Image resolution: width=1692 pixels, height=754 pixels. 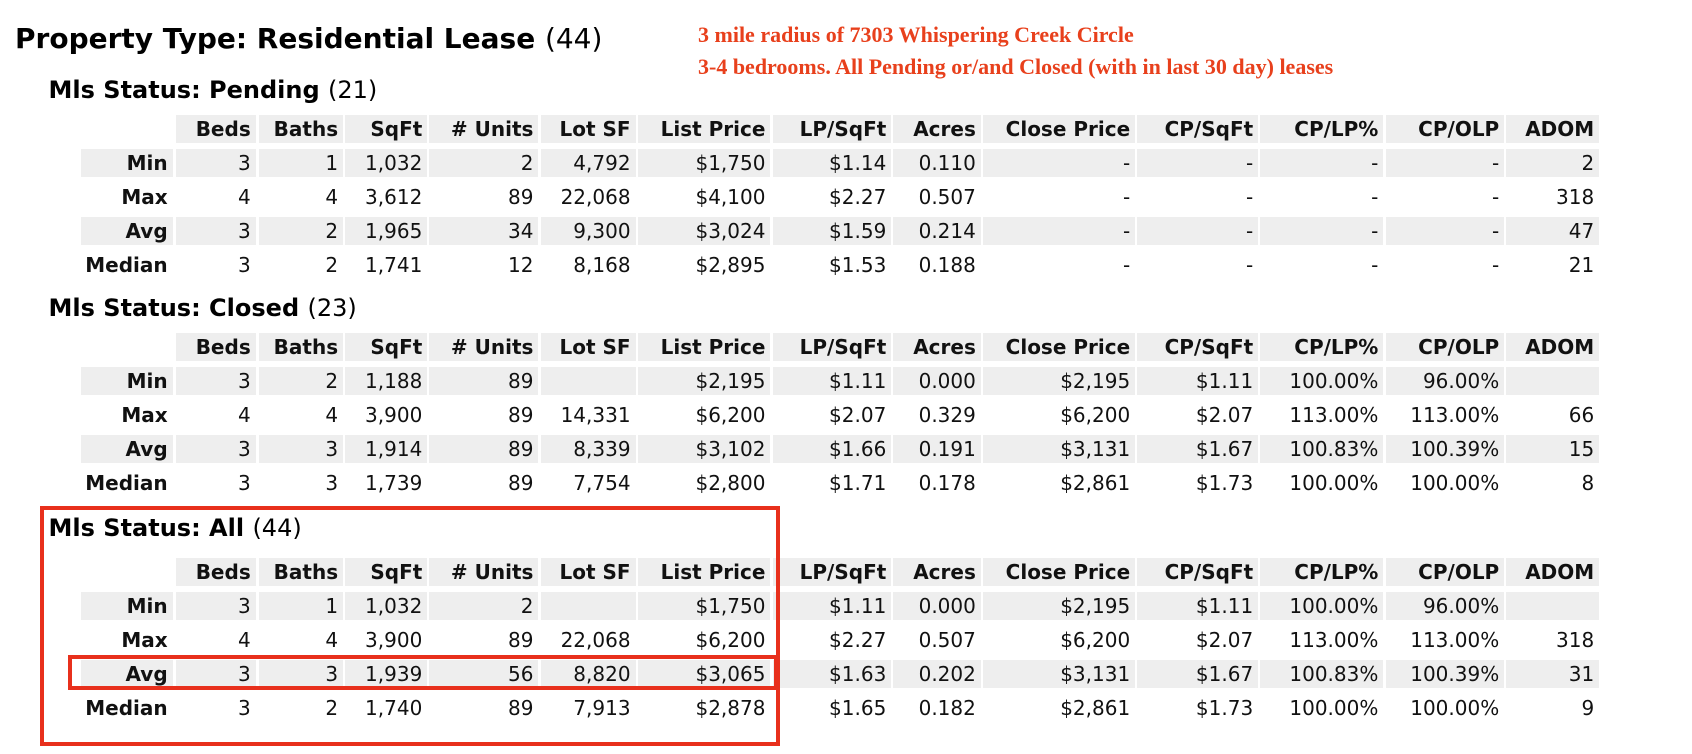 I want to click on column-header: CP/OLP, so click(x=1445, y=129).